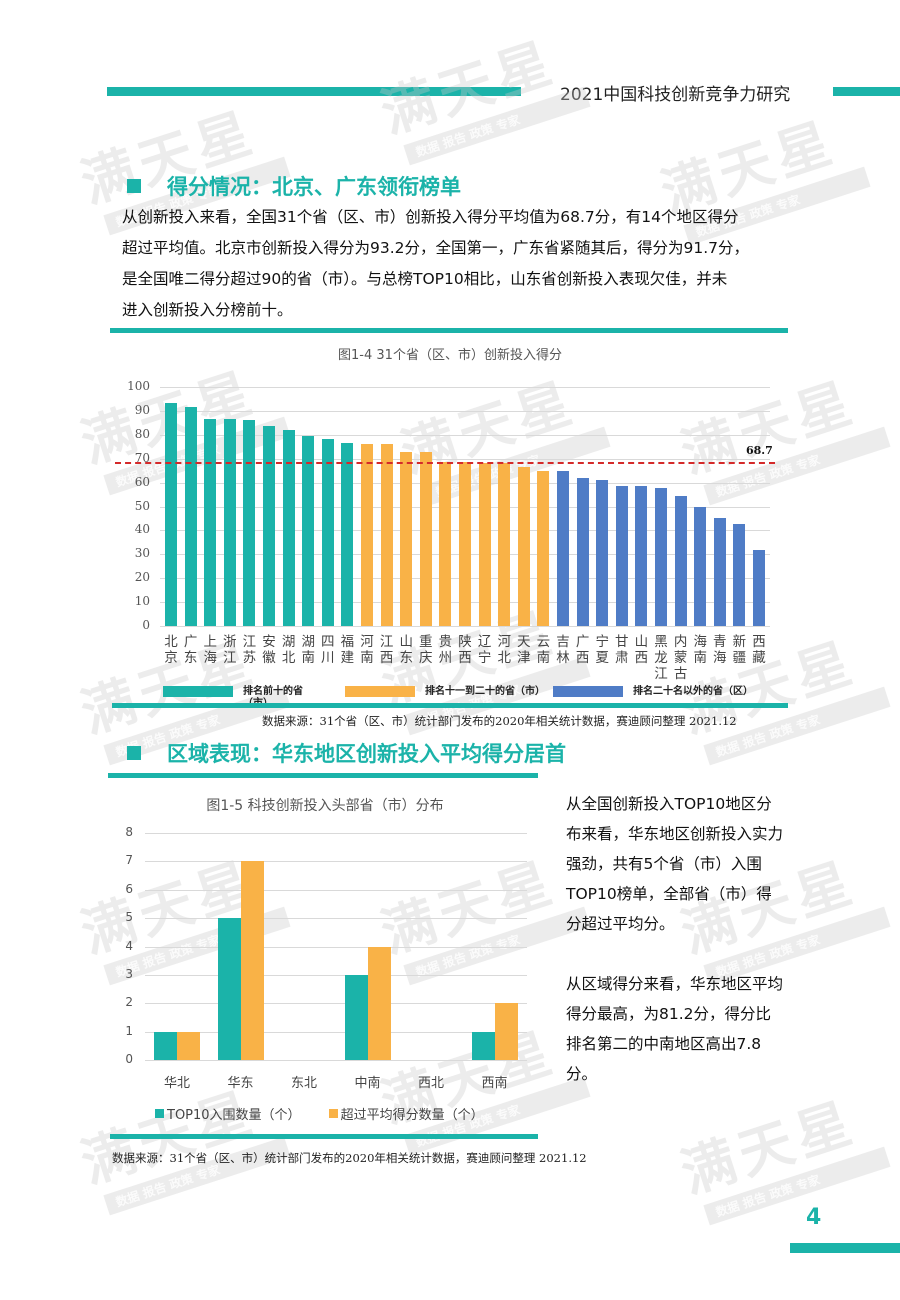  I want to click on chart2-plot-area, so click(336, 947).